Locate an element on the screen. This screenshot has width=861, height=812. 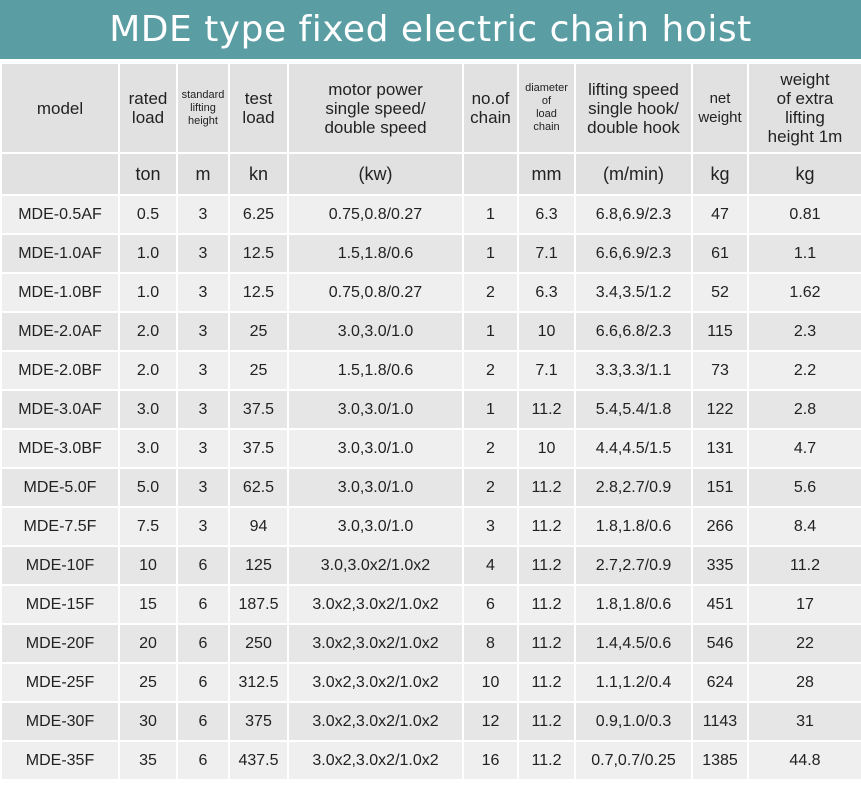
cell-rated-load: 25 is located at coordinates (148, 682).